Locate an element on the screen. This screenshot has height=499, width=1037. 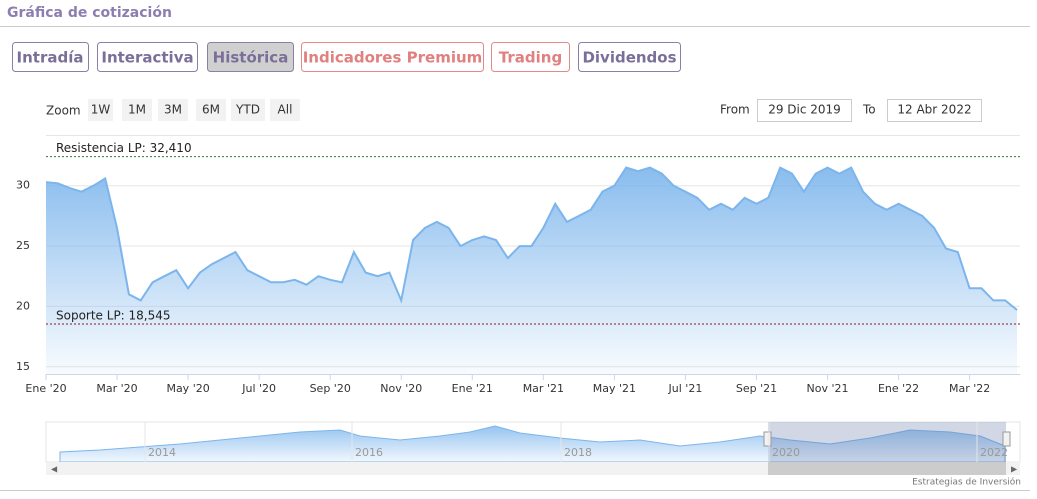
navigator-selection is located at coordinates (887, 442).